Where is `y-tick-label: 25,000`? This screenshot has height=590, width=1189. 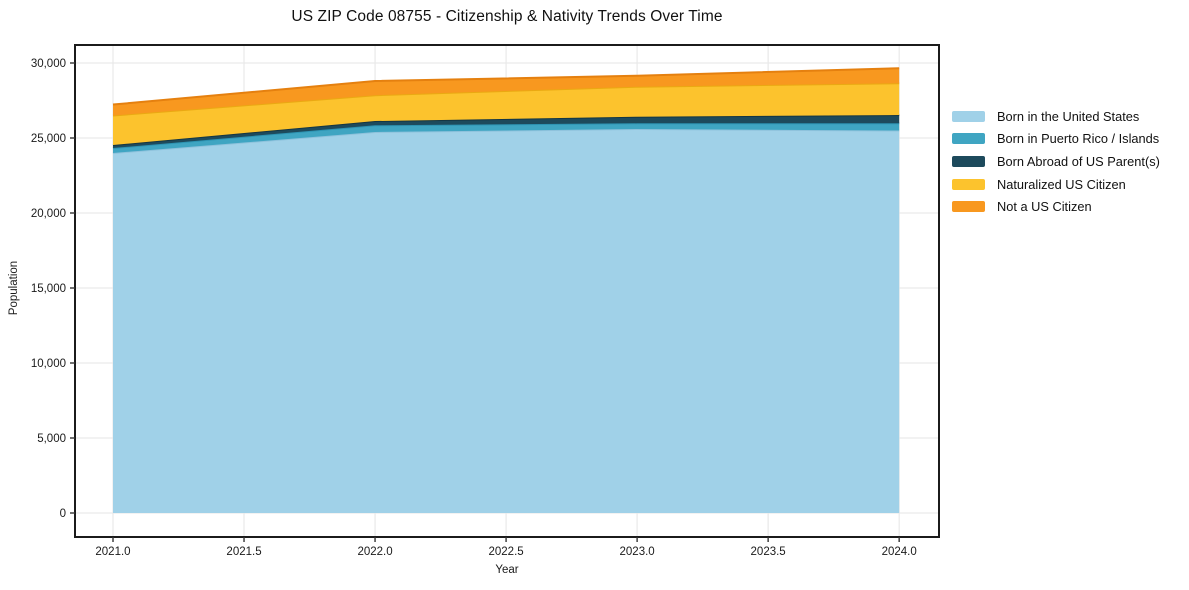
y-tick-label: 25,000 is located at coordinates (48, 139).